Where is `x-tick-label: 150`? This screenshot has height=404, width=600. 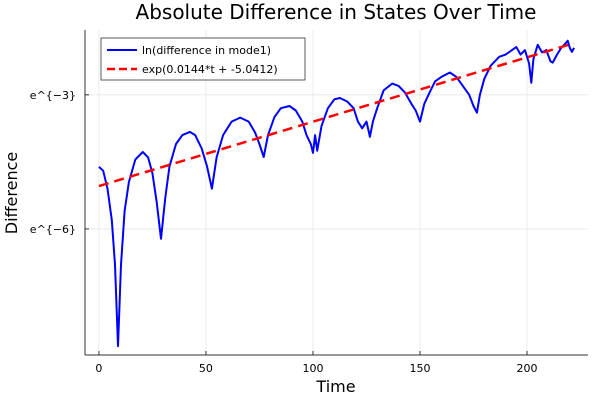
x-tick-label: 150 is located at coordinates (419, 368).